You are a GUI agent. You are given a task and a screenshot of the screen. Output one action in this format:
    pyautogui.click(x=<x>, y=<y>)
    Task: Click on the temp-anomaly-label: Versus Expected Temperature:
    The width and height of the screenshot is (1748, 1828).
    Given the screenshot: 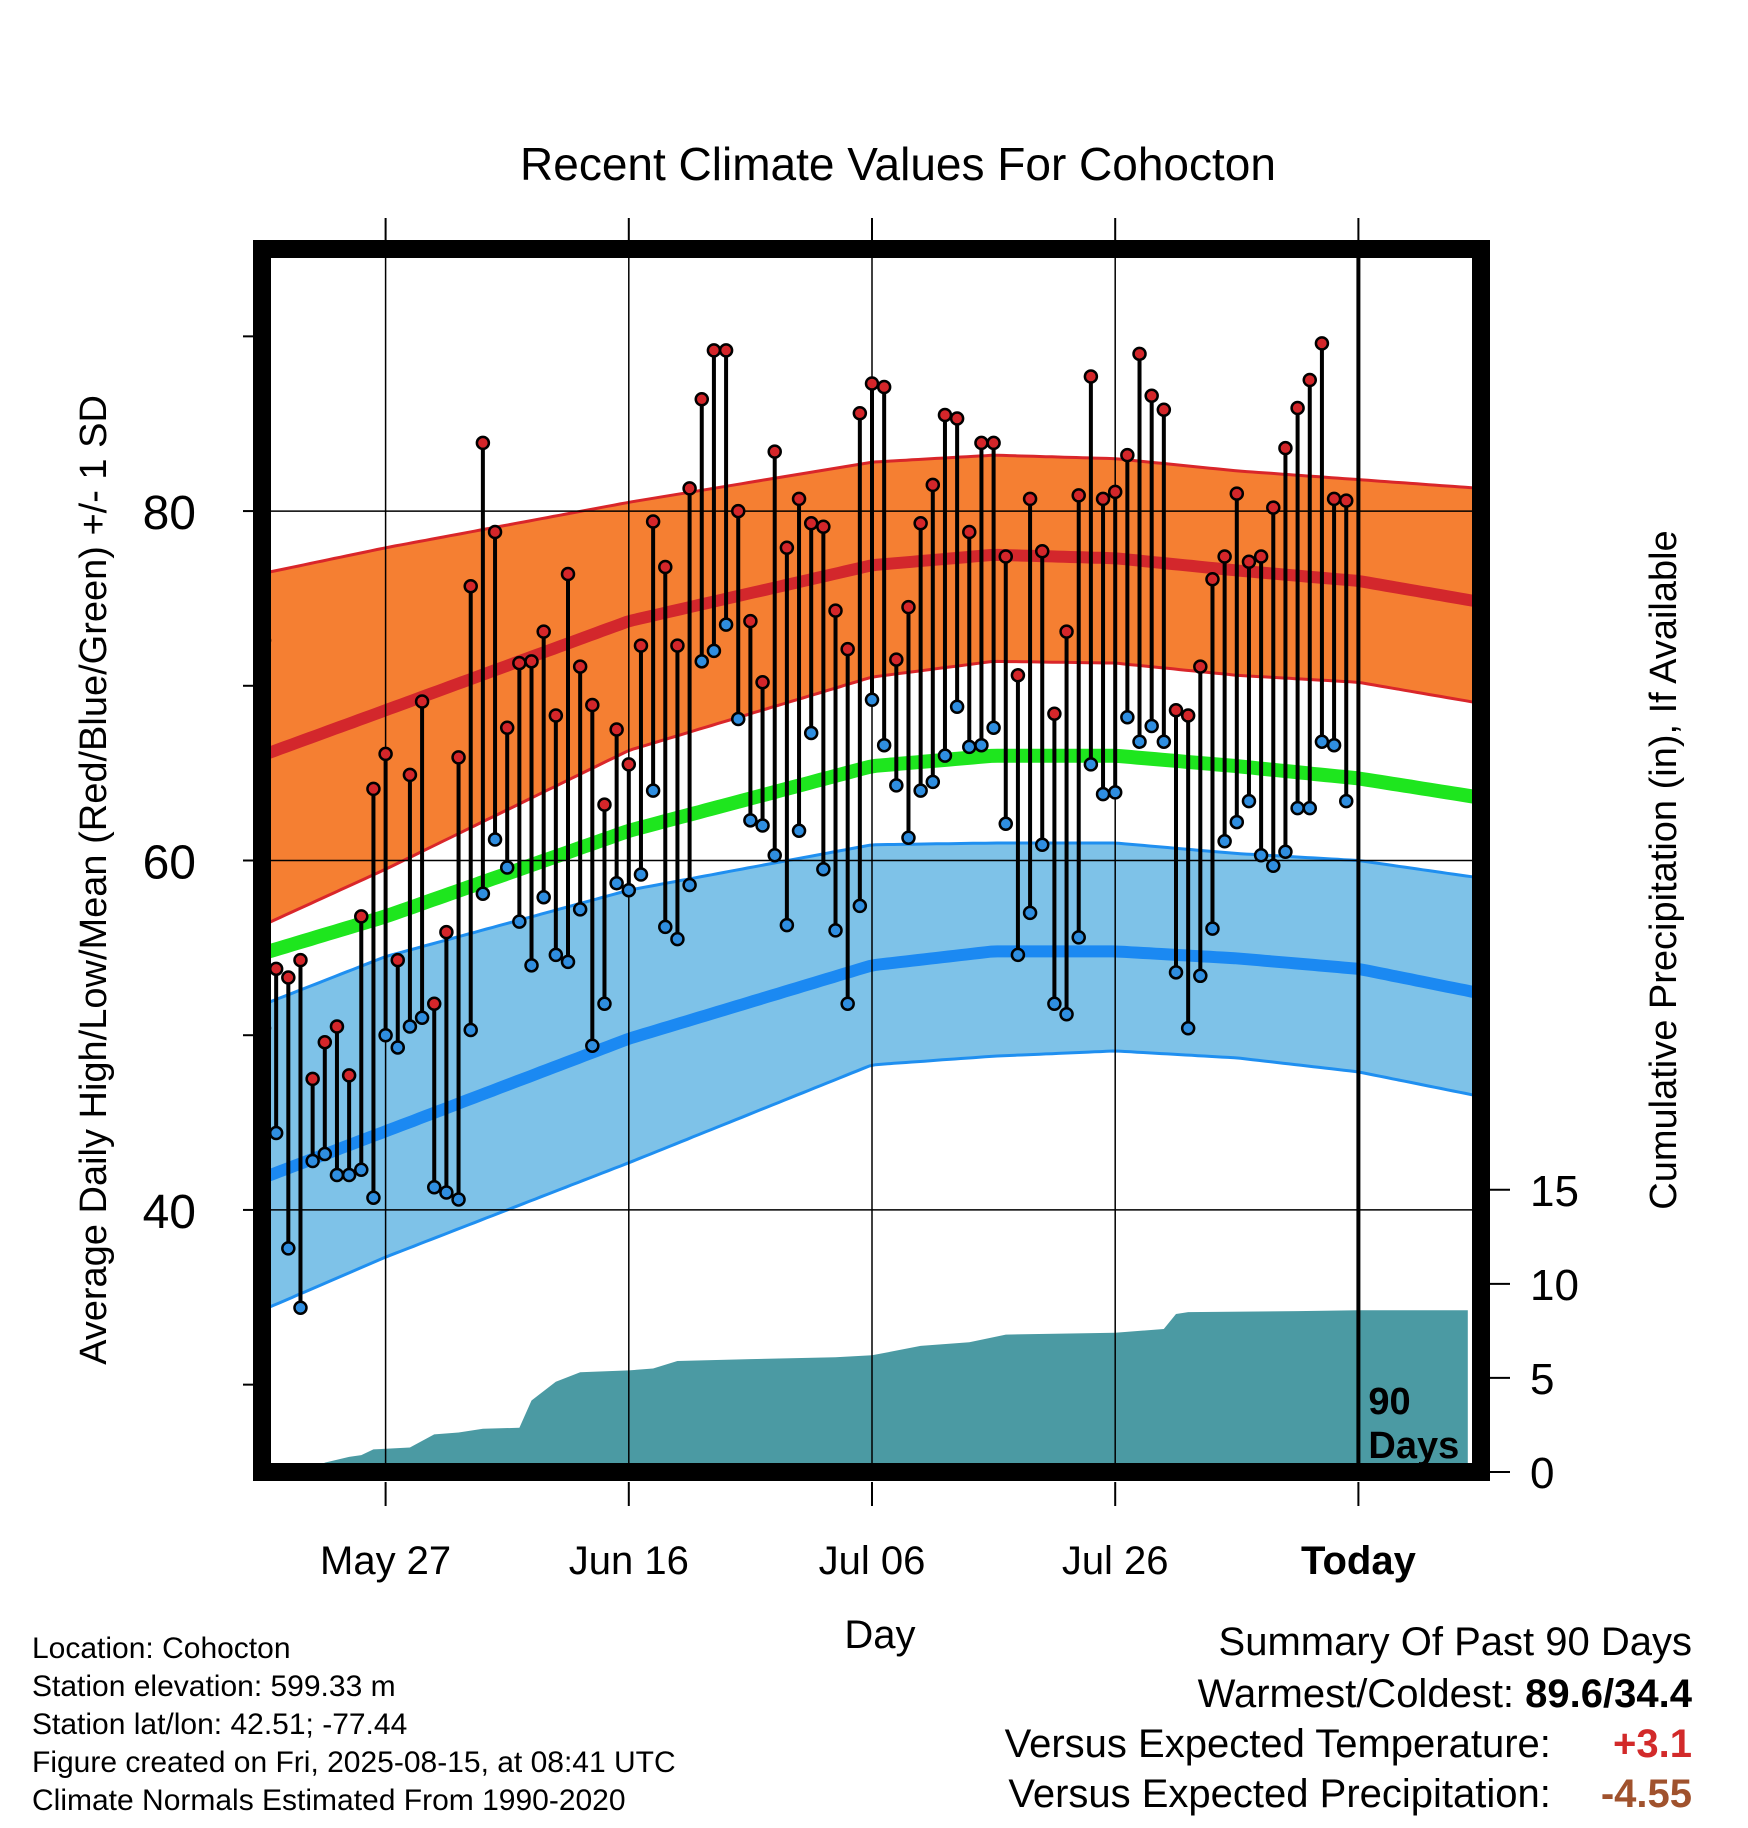 What is the action you would take?
    pyautogui.click(x=1277, y=1744)
    